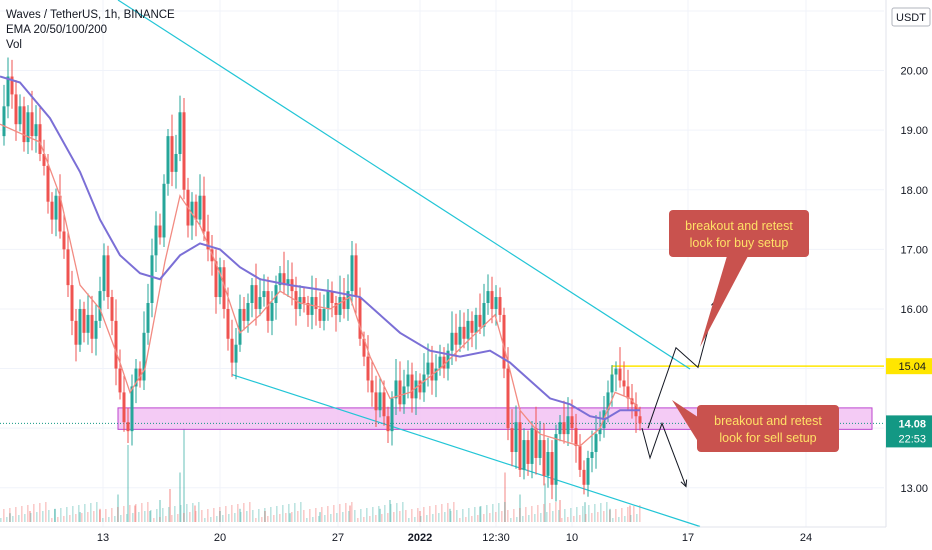 Image resolution: width=932 pixels, height=550 pixels. What do you see at coordinates (914, 489) in the screenshot?
I see `price-tick-label: 13.00` at bounding box center [914, 489].